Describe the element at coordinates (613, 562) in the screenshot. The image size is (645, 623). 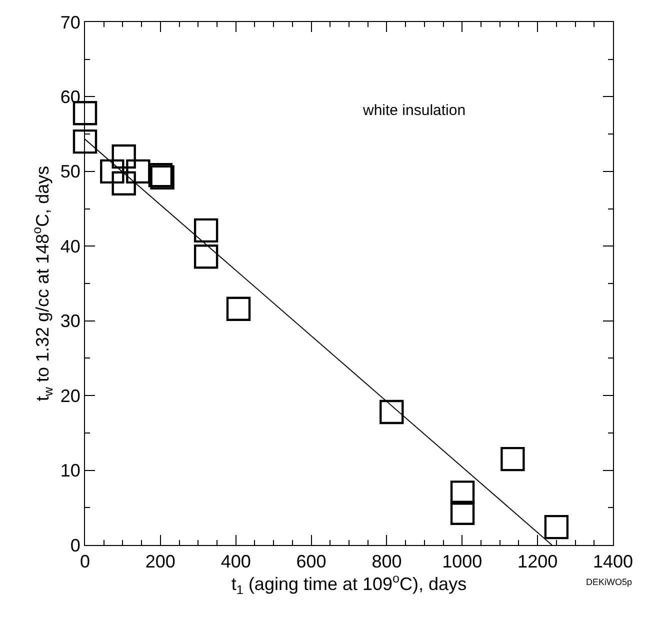
I see `x-tick-label: 1400` at that location.